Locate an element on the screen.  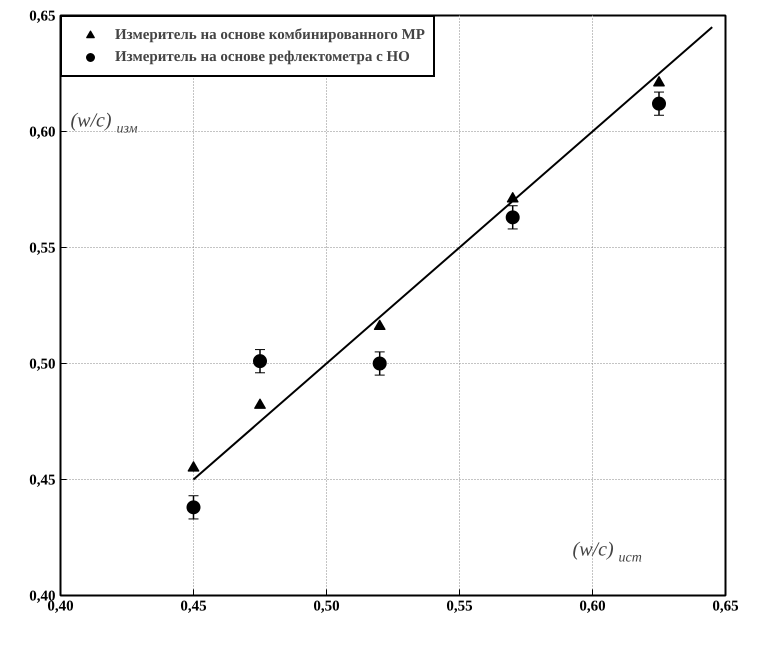
x-tick-label: 0,65 is located at coordinates (725, 606).